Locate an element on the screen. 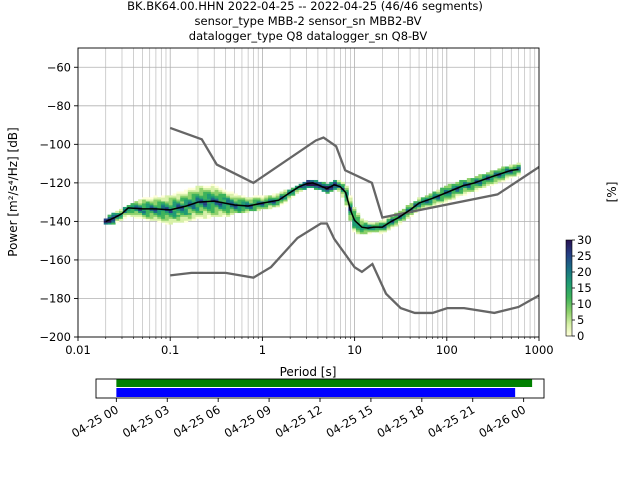 The height and width of the screenshot is (480, 640). time-tick-label: 04-26 00 is located at coordinates (502, 421).